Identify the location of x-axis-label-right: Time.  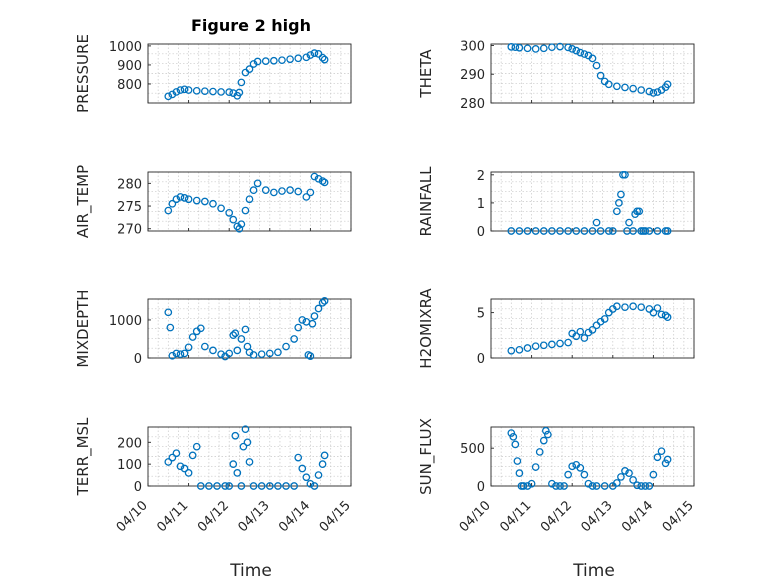
(593, 571).